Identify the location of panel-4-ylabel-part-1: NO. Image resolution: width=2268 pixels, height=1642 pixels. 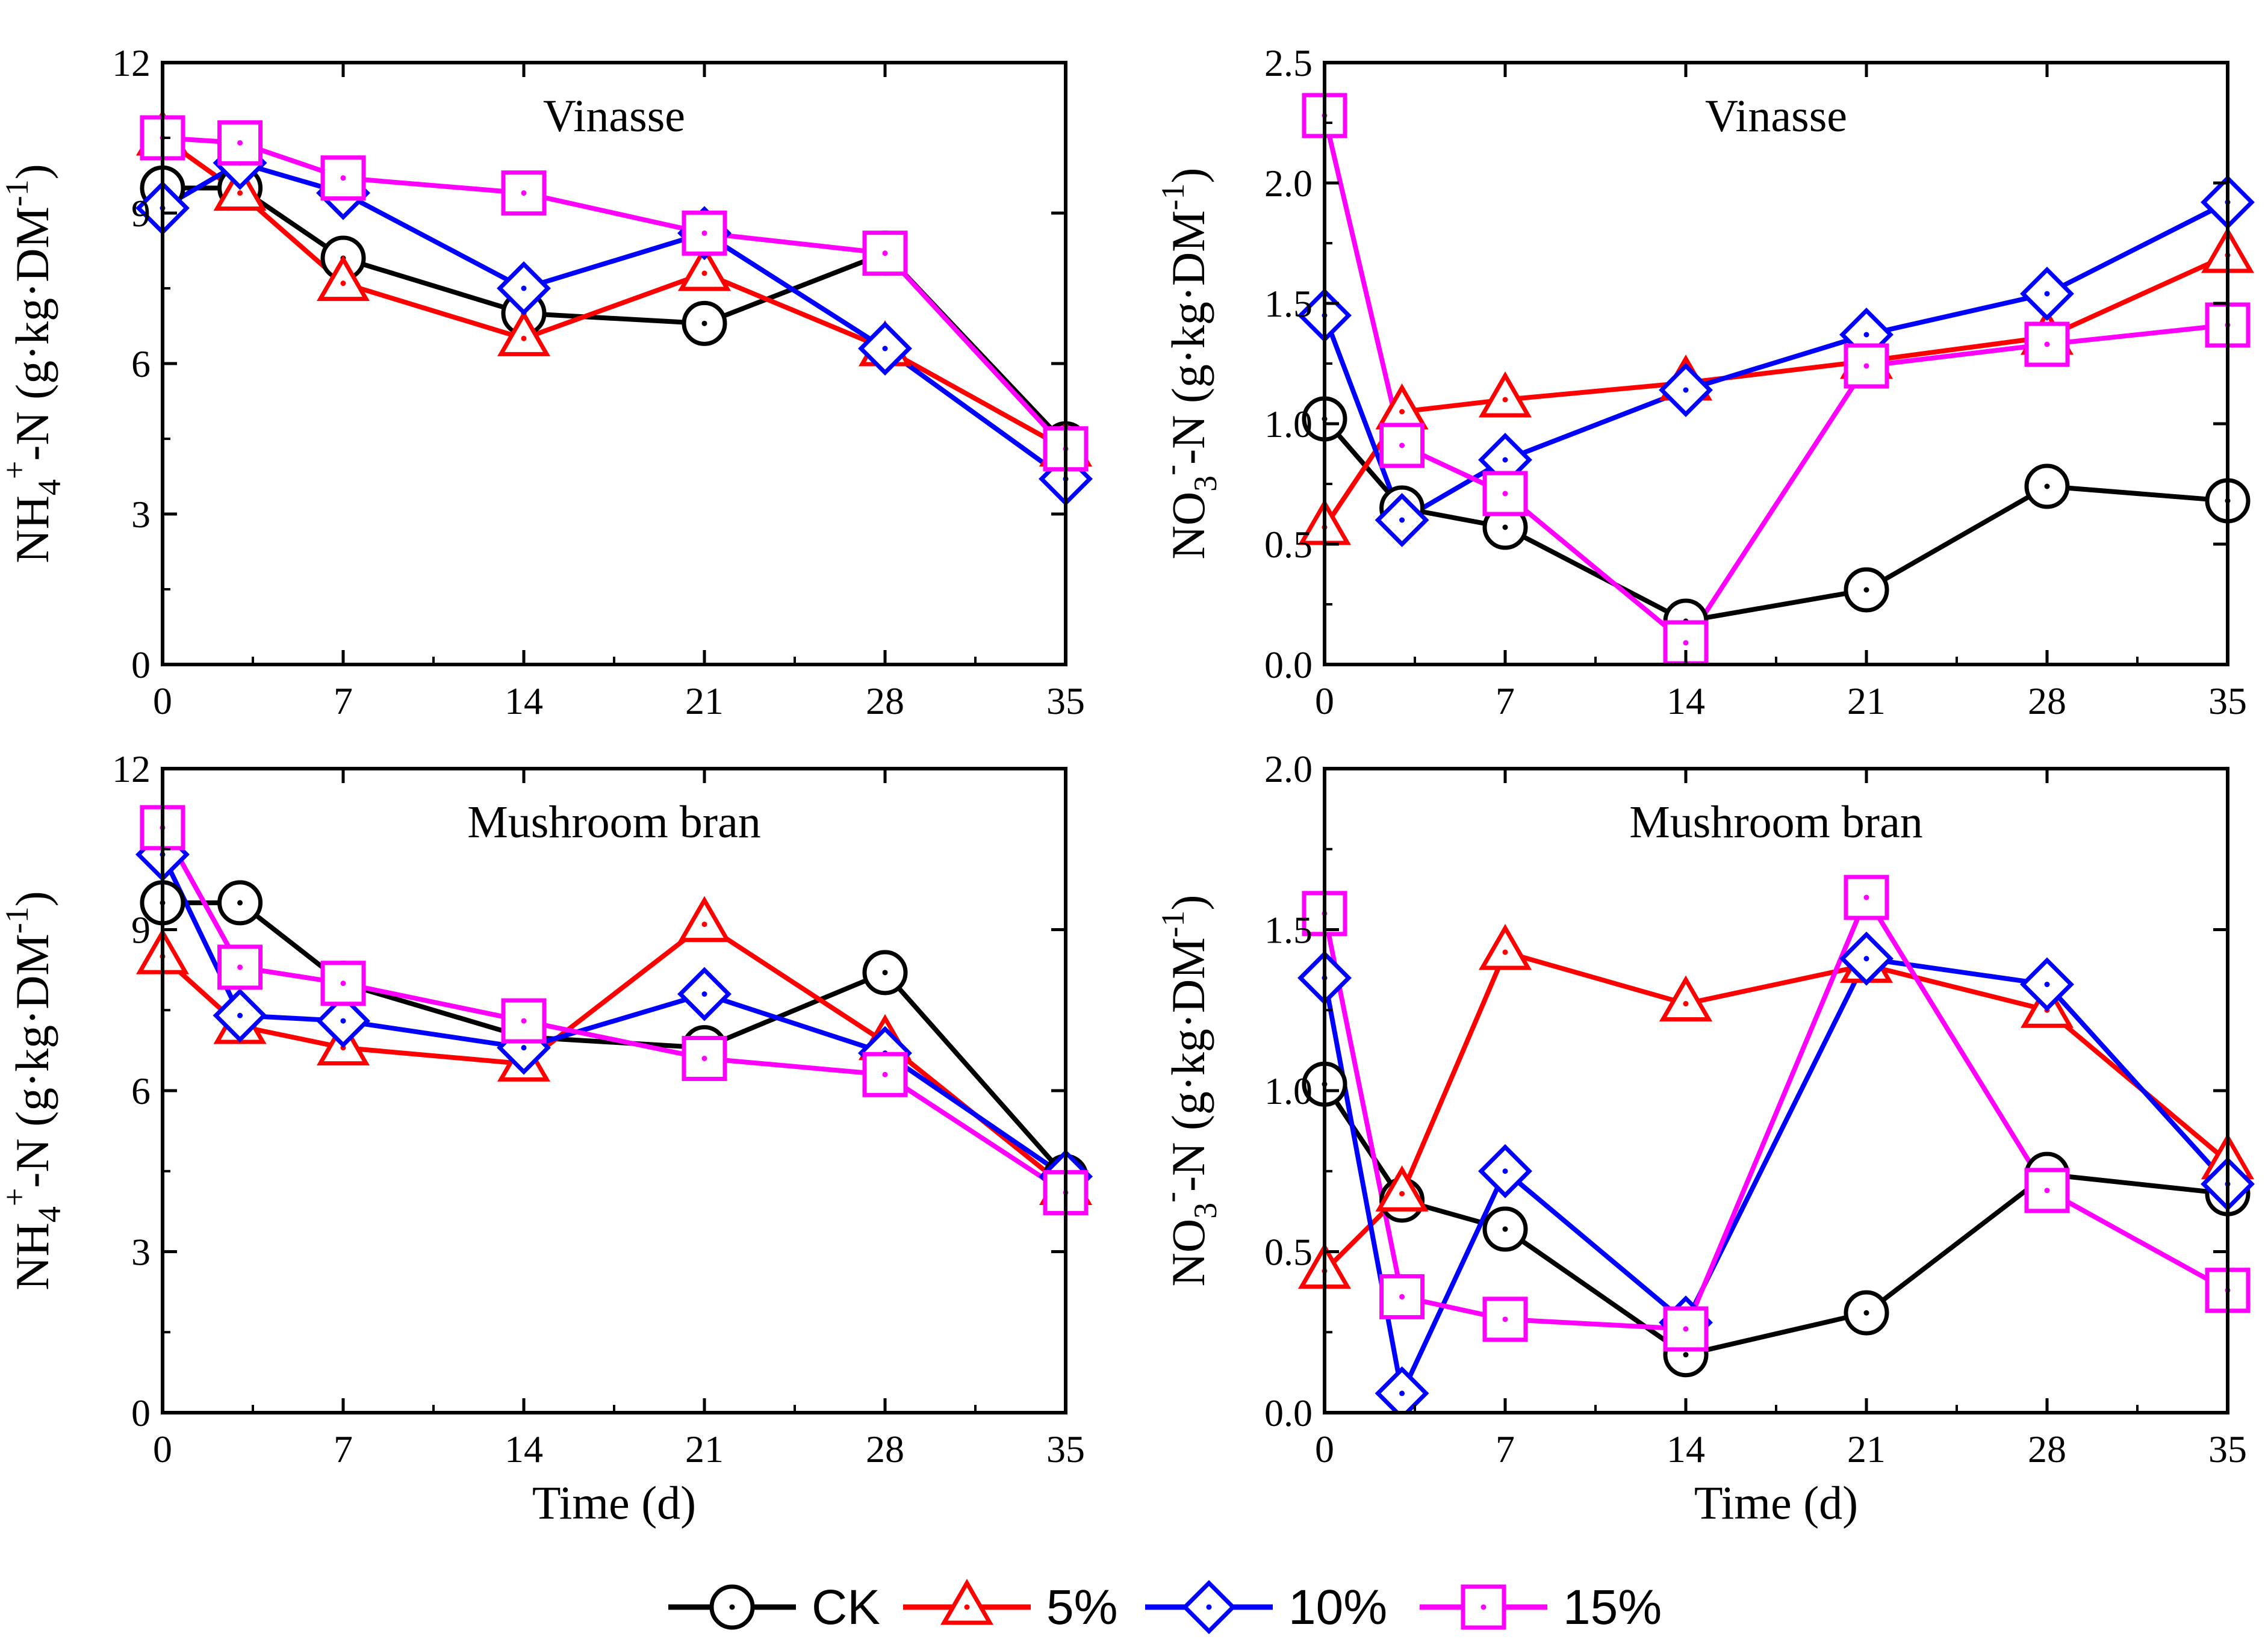
(1188, 1253).